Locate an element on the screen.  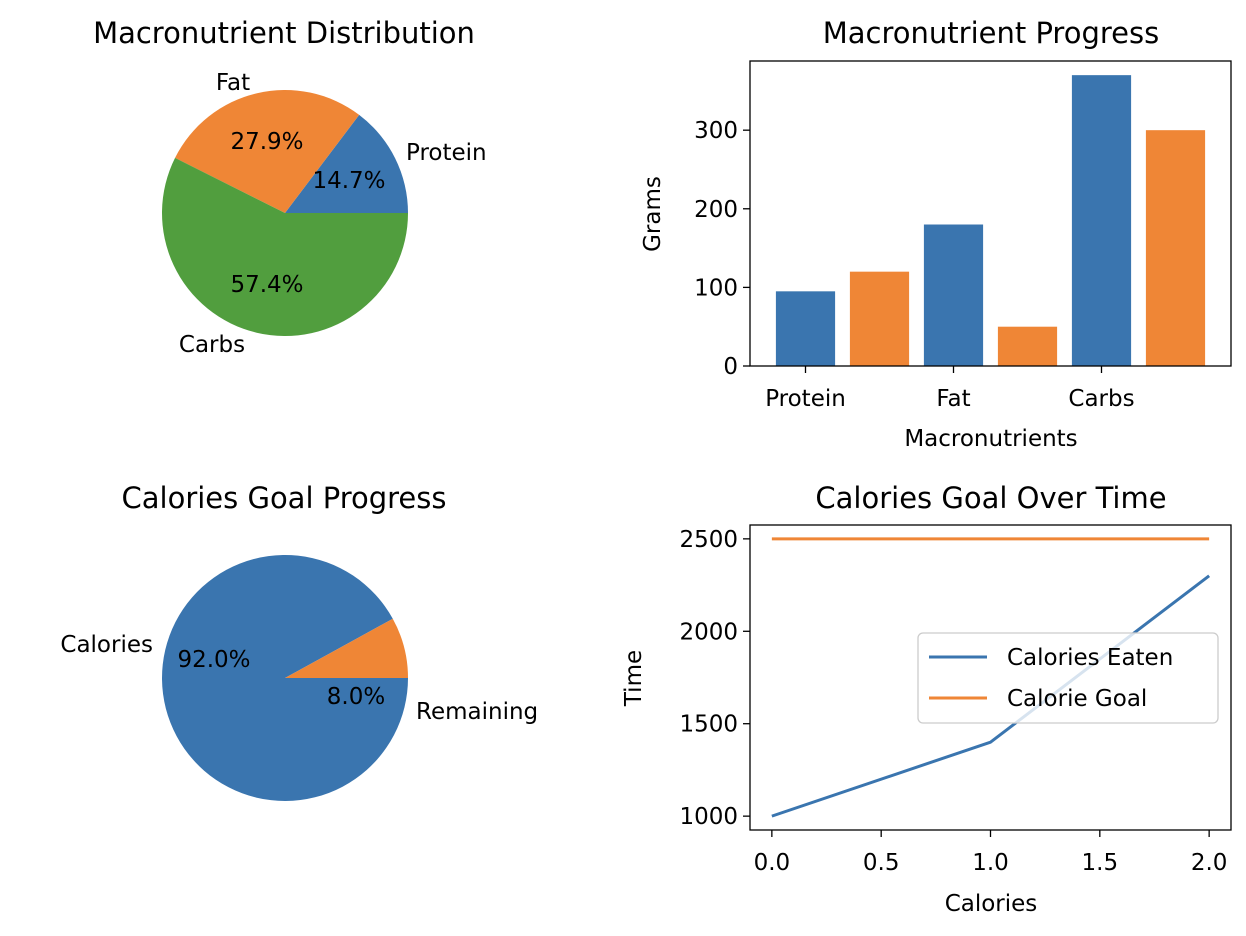
chart-title: Macronutrient Progress is located at coordinates (991, 33).